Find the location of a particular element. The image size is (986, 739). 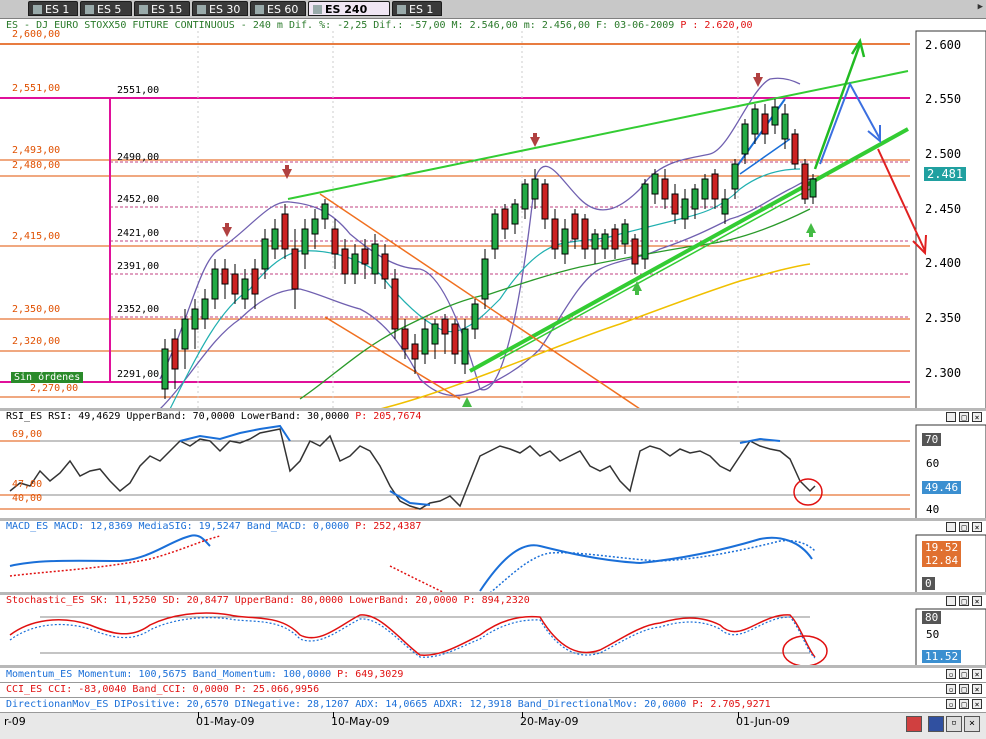

level-label: 2,493,00 is located at coordinates (36, 150).